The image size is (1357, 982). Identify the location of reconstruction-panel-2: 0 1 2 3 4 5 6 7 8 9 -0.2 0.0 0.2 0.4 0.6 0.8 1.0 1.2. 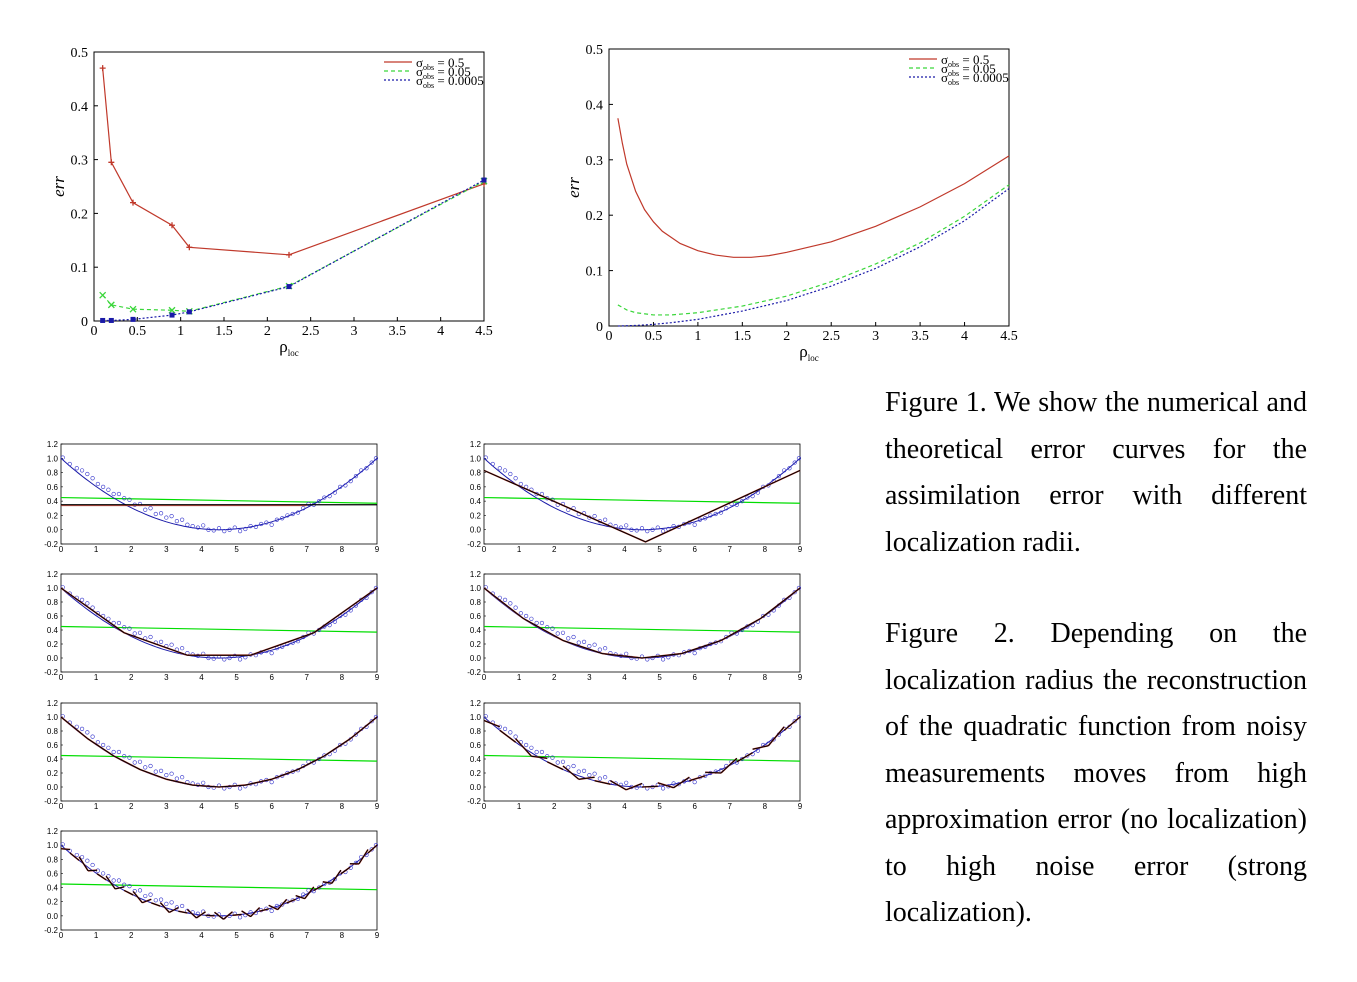
(635, 497).